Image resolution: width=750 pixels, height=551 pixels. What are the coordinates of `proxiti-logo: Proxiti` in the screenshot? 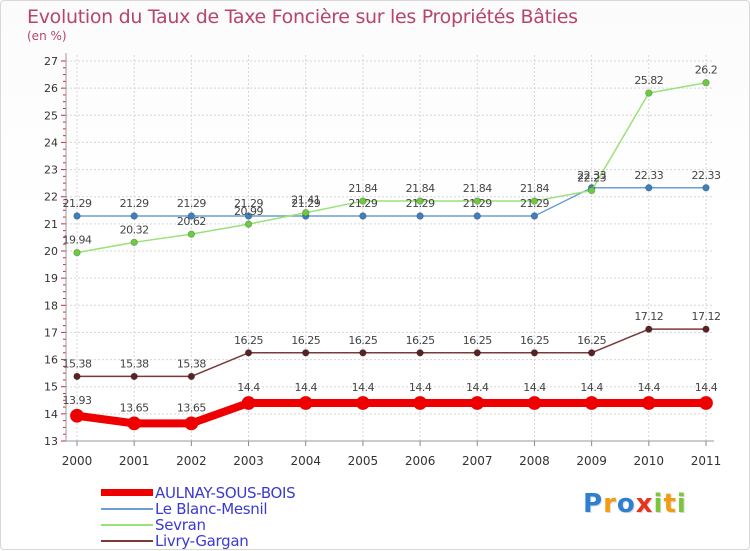 It's located at (635, 504).